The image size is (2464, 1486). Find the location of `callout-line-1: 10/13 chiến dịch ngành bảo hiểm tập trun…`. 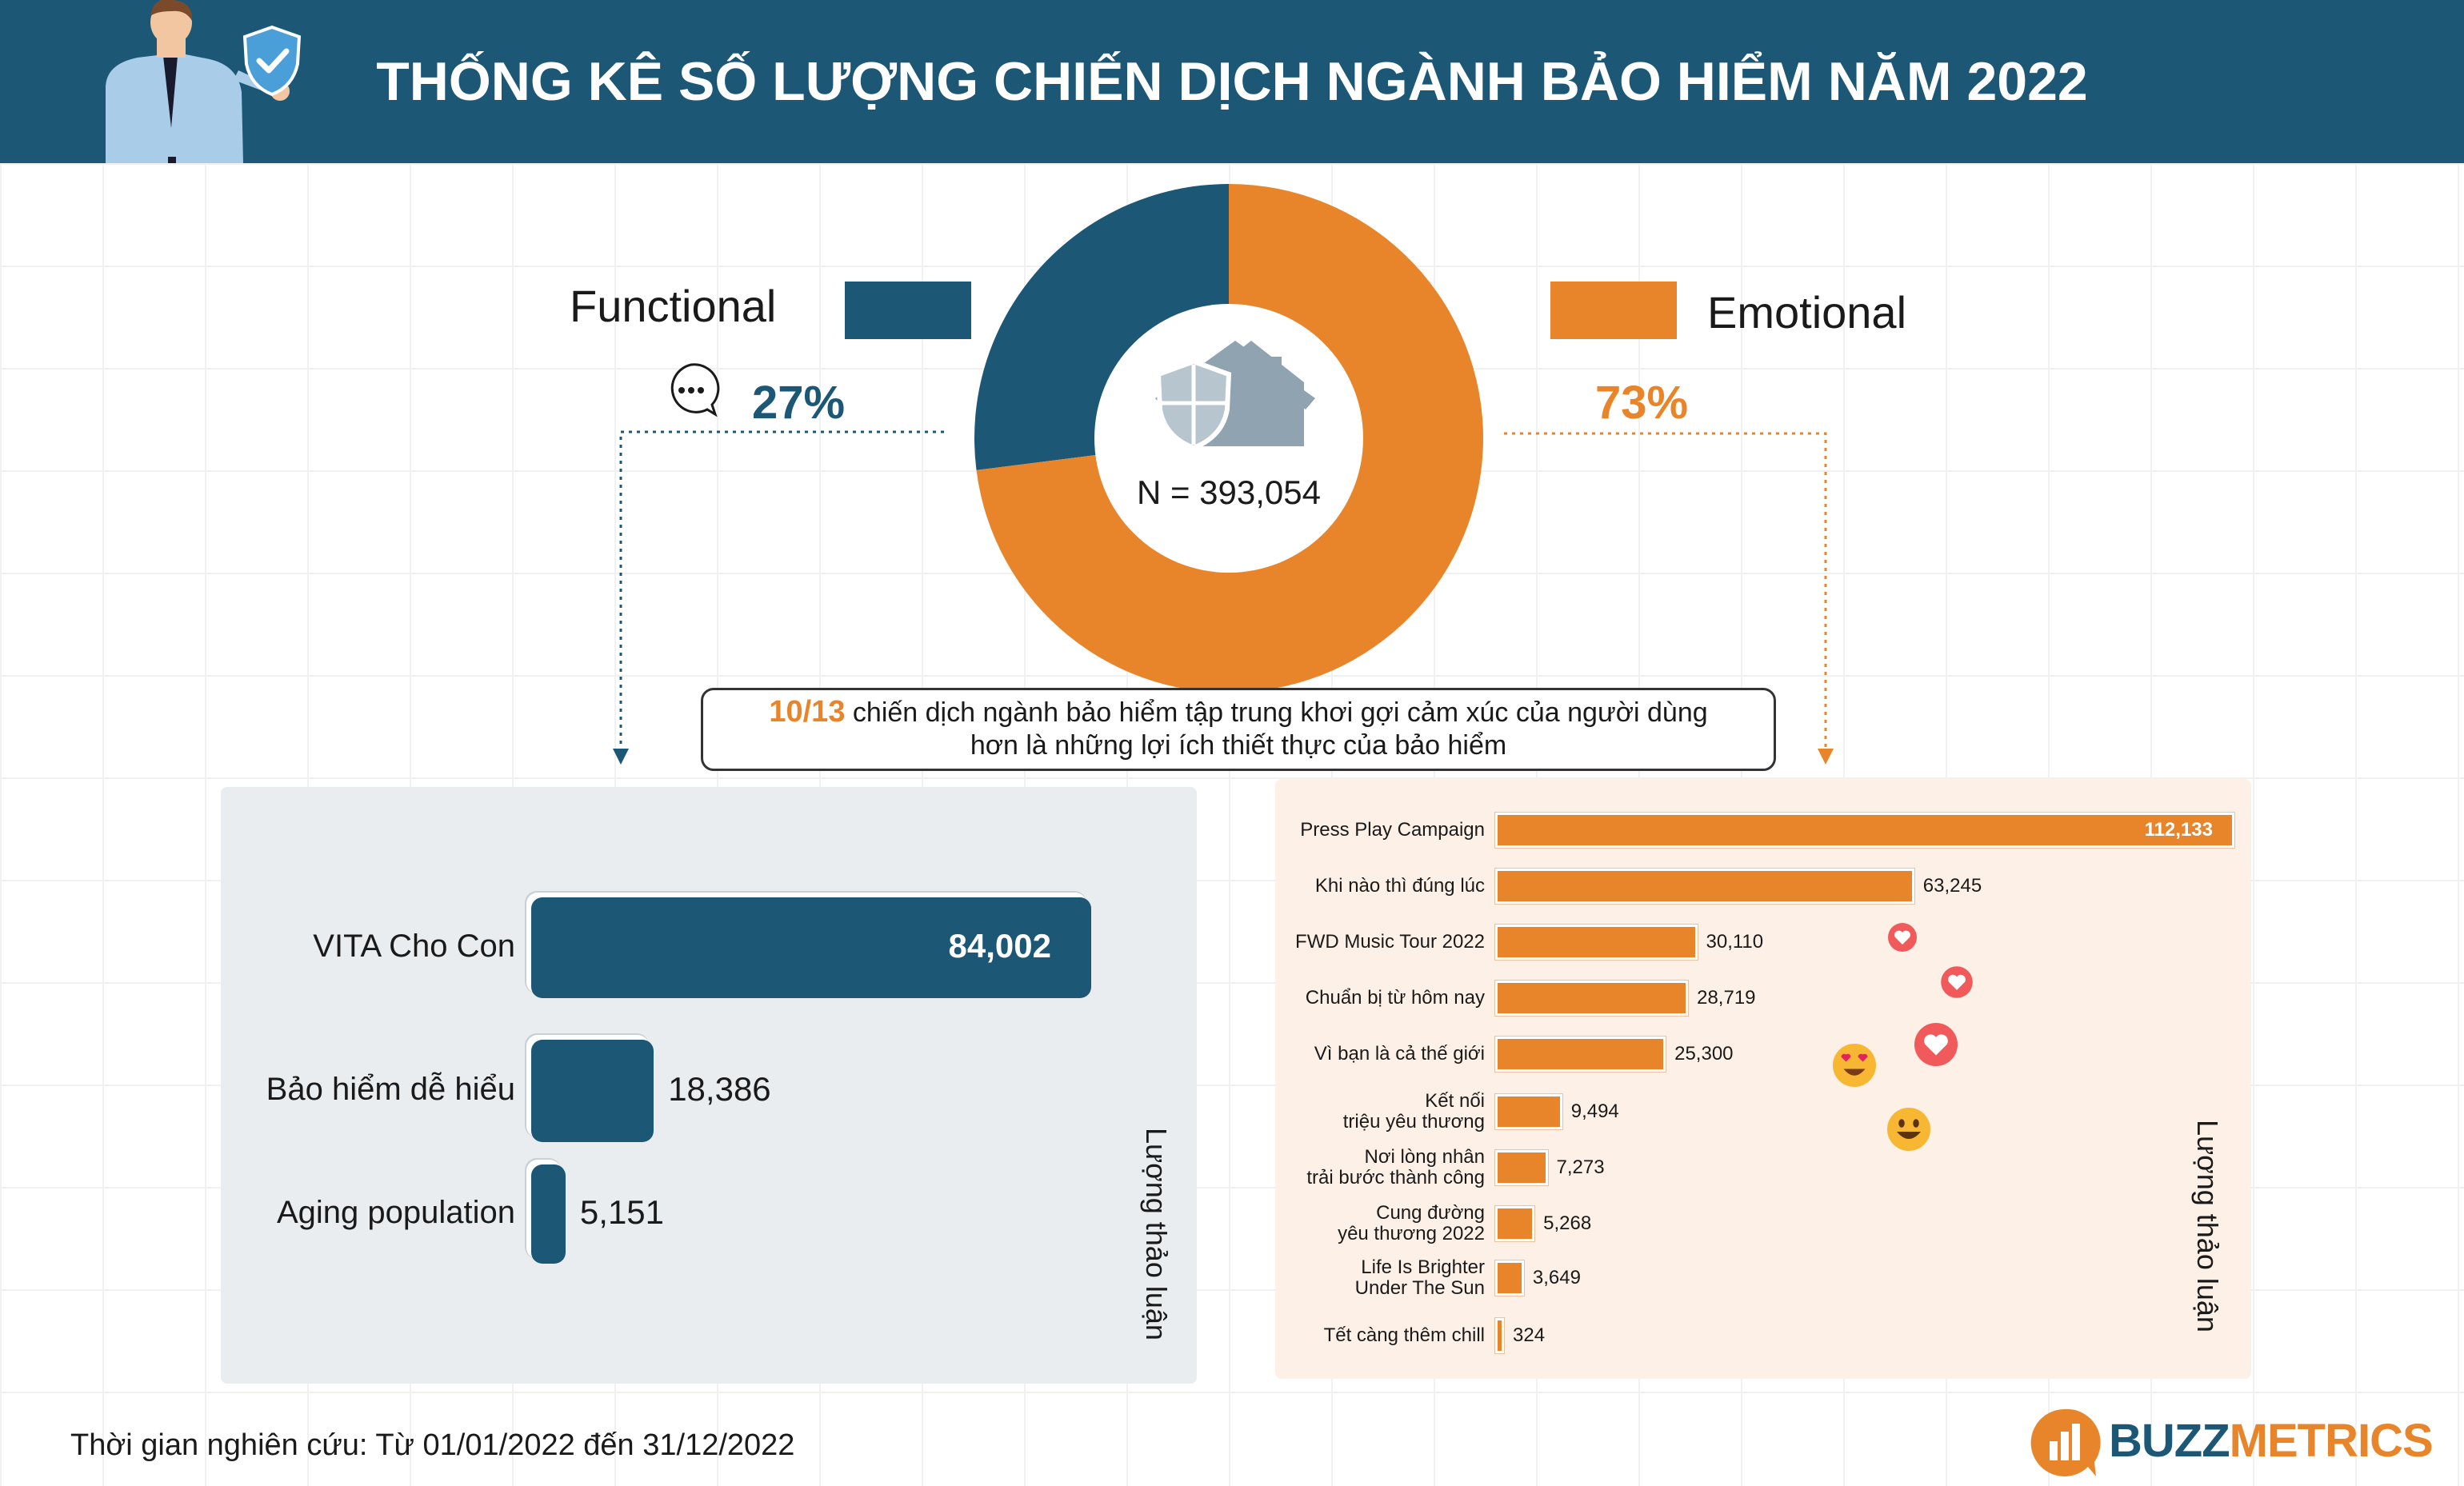

callout-line-1: 10/13 chiến dịch ngành bảo hiểm tập trun… is located at coordinates (1238, 712).